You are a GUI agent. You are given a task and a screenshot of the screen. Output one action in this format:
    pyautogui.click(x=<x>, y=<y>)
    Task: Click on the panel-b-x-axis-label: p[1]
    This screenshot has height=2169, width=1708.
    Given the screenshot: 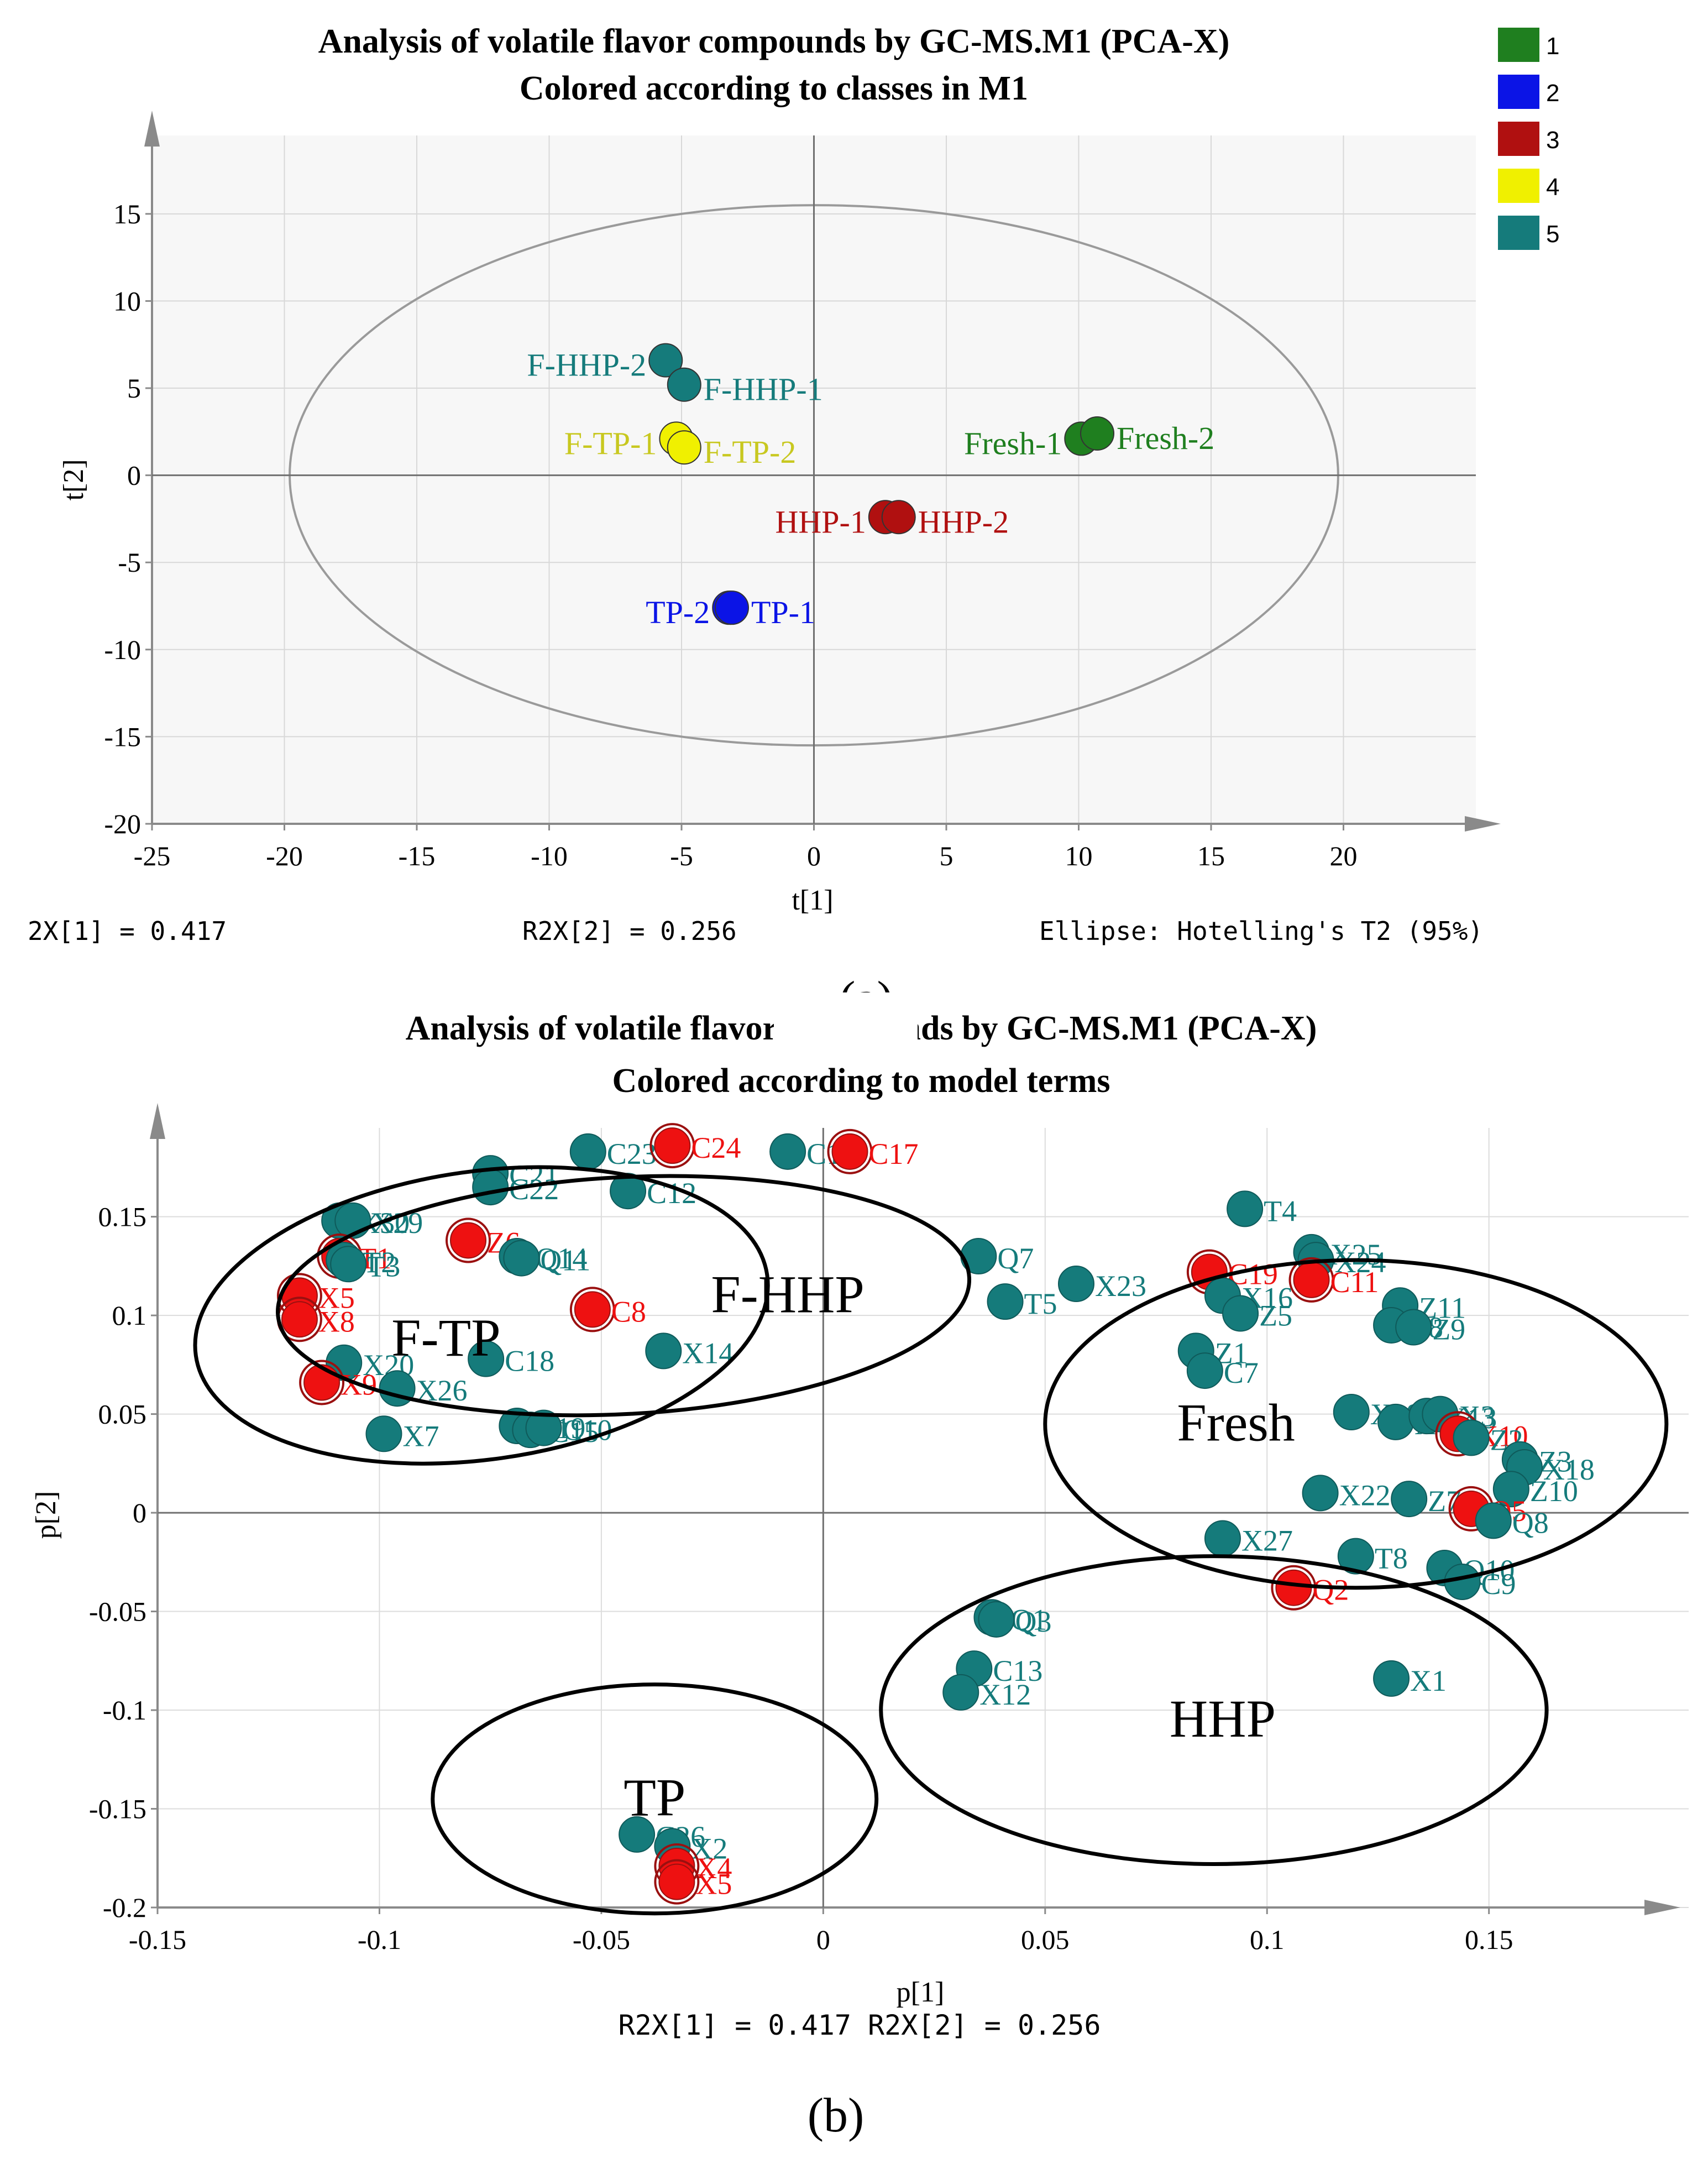 What is the action you would take?
    pyautogui.click(x=921, y=1992)
    